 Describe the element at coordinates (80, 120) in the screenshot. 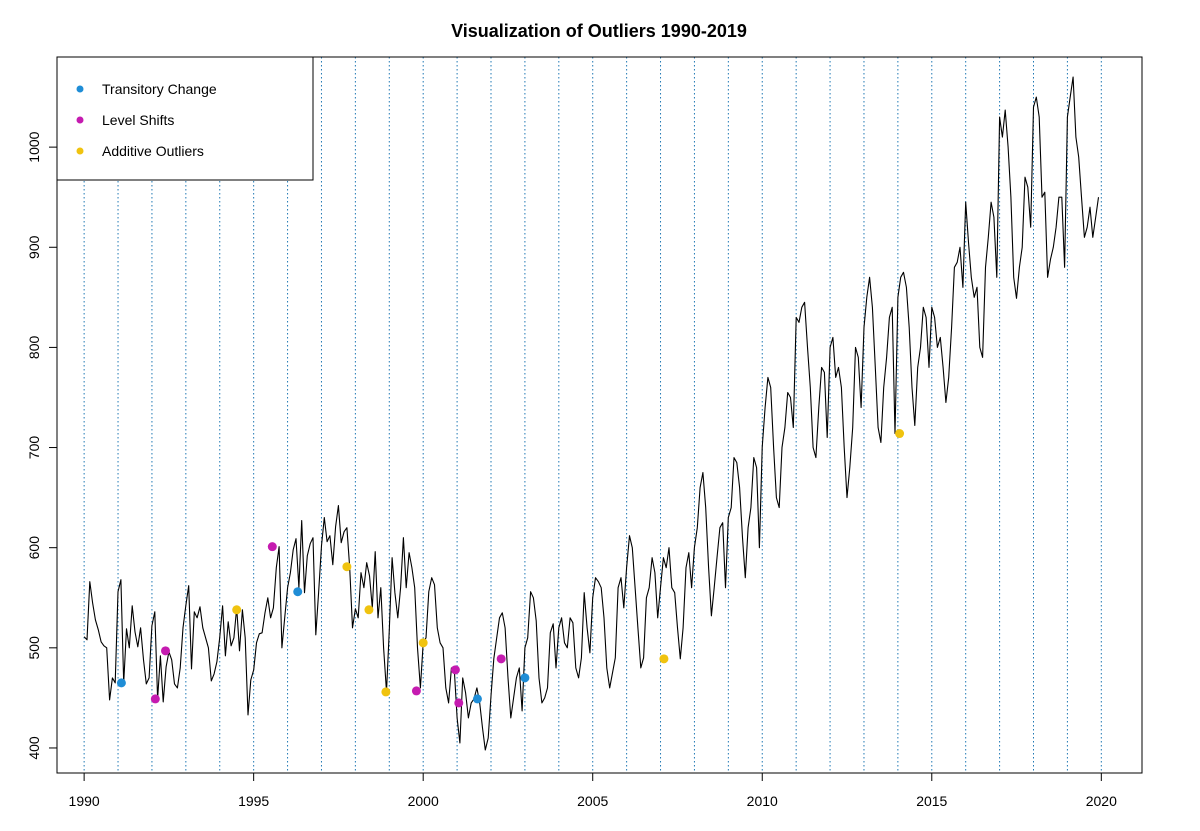

I see `legend-marker-level-shifts` at that location.